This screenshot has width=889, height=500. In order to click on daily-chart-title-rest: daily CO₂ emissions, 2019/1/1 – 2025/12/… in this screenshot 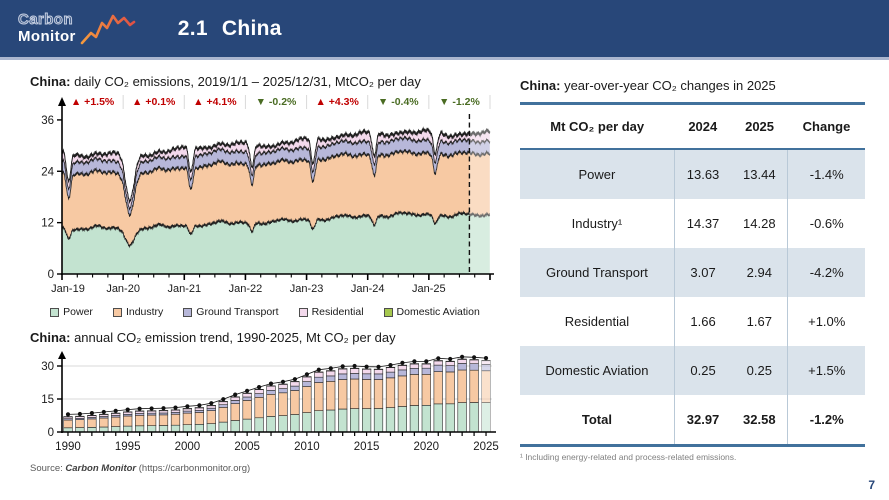, I will do `click(245, 81)`.